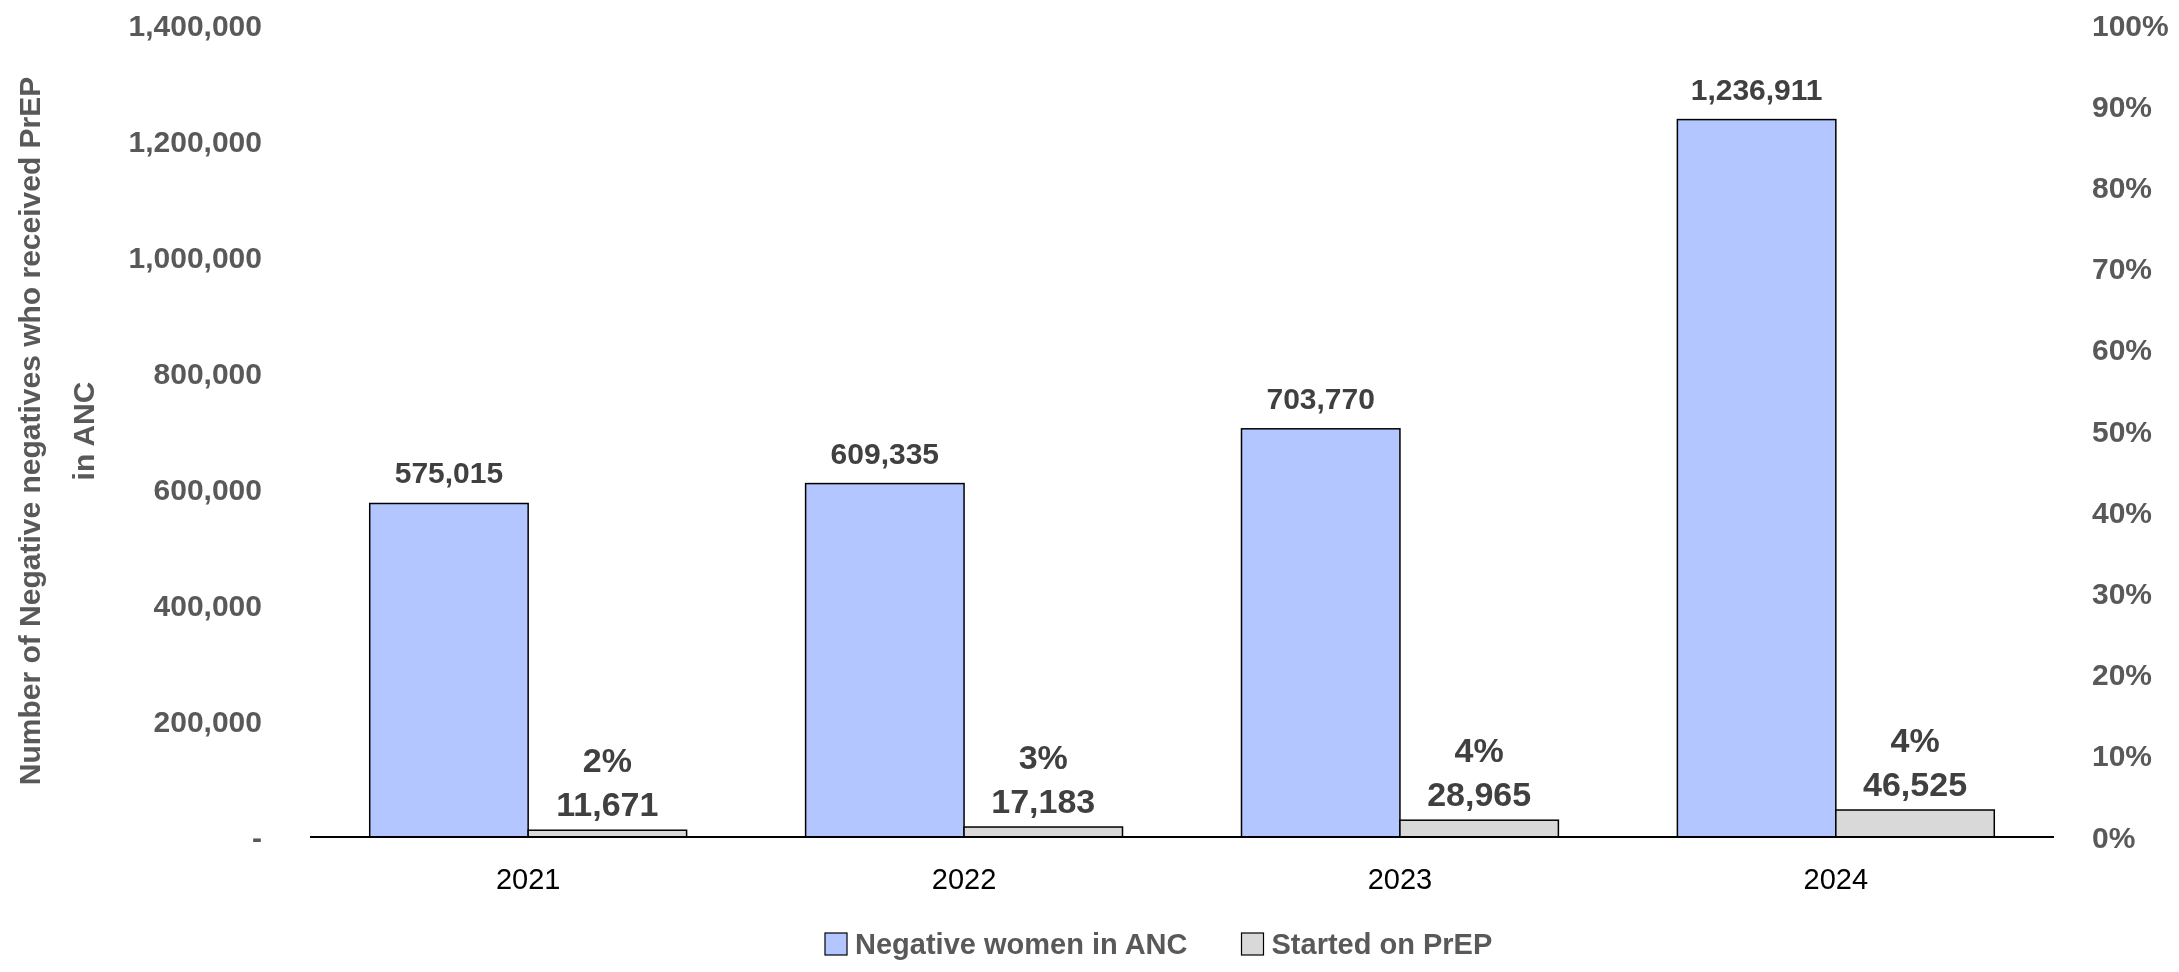  I want to click on x-tick-label: 2022, so click(964, 879).